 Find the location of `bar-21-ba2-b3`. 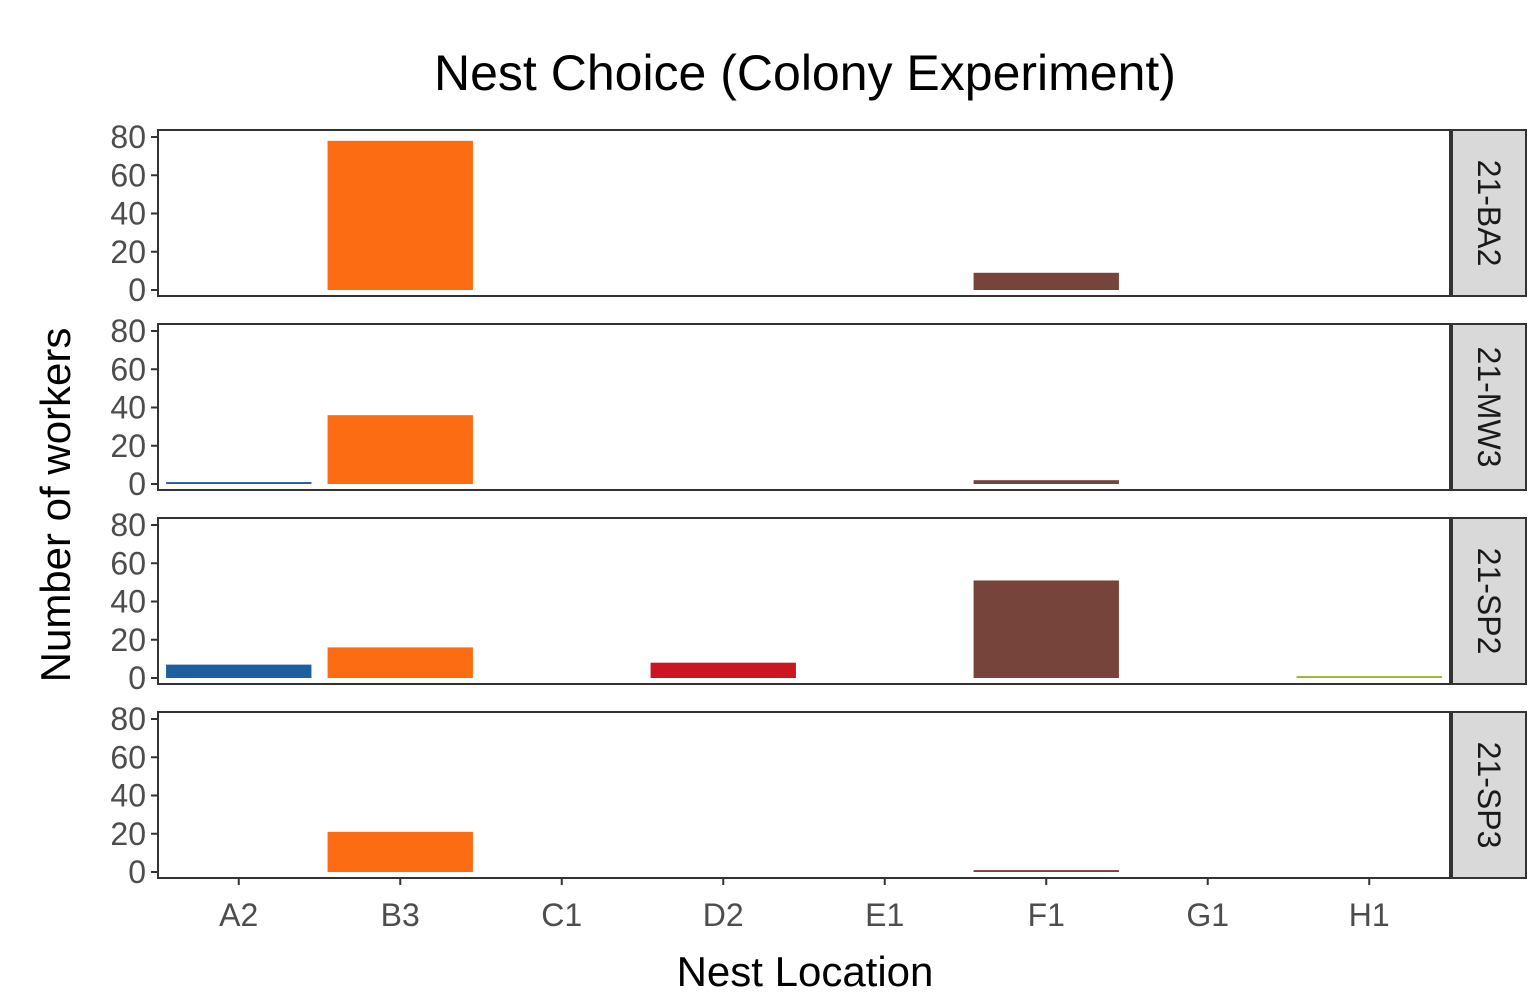

bar-21-ba2-b3 is located at coordinates (400, 215).